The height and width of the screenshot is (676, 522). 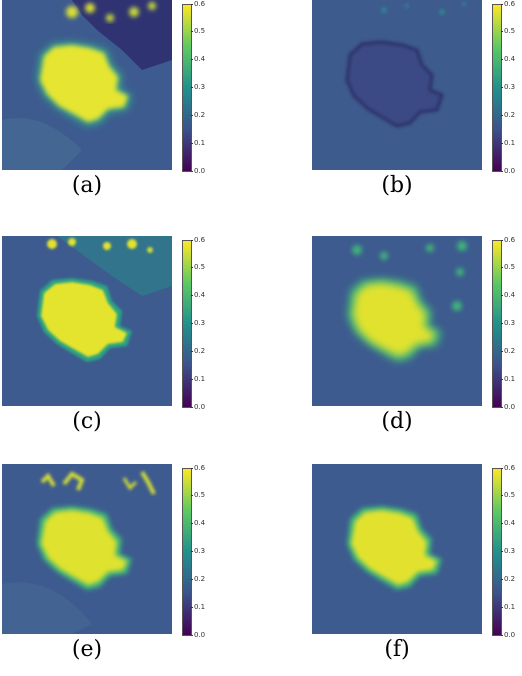 I want to click on panel-f: 0.6 0.5 0.4 0.3 0.2 0.1 0.0 (f), so click(x=416, y=570).